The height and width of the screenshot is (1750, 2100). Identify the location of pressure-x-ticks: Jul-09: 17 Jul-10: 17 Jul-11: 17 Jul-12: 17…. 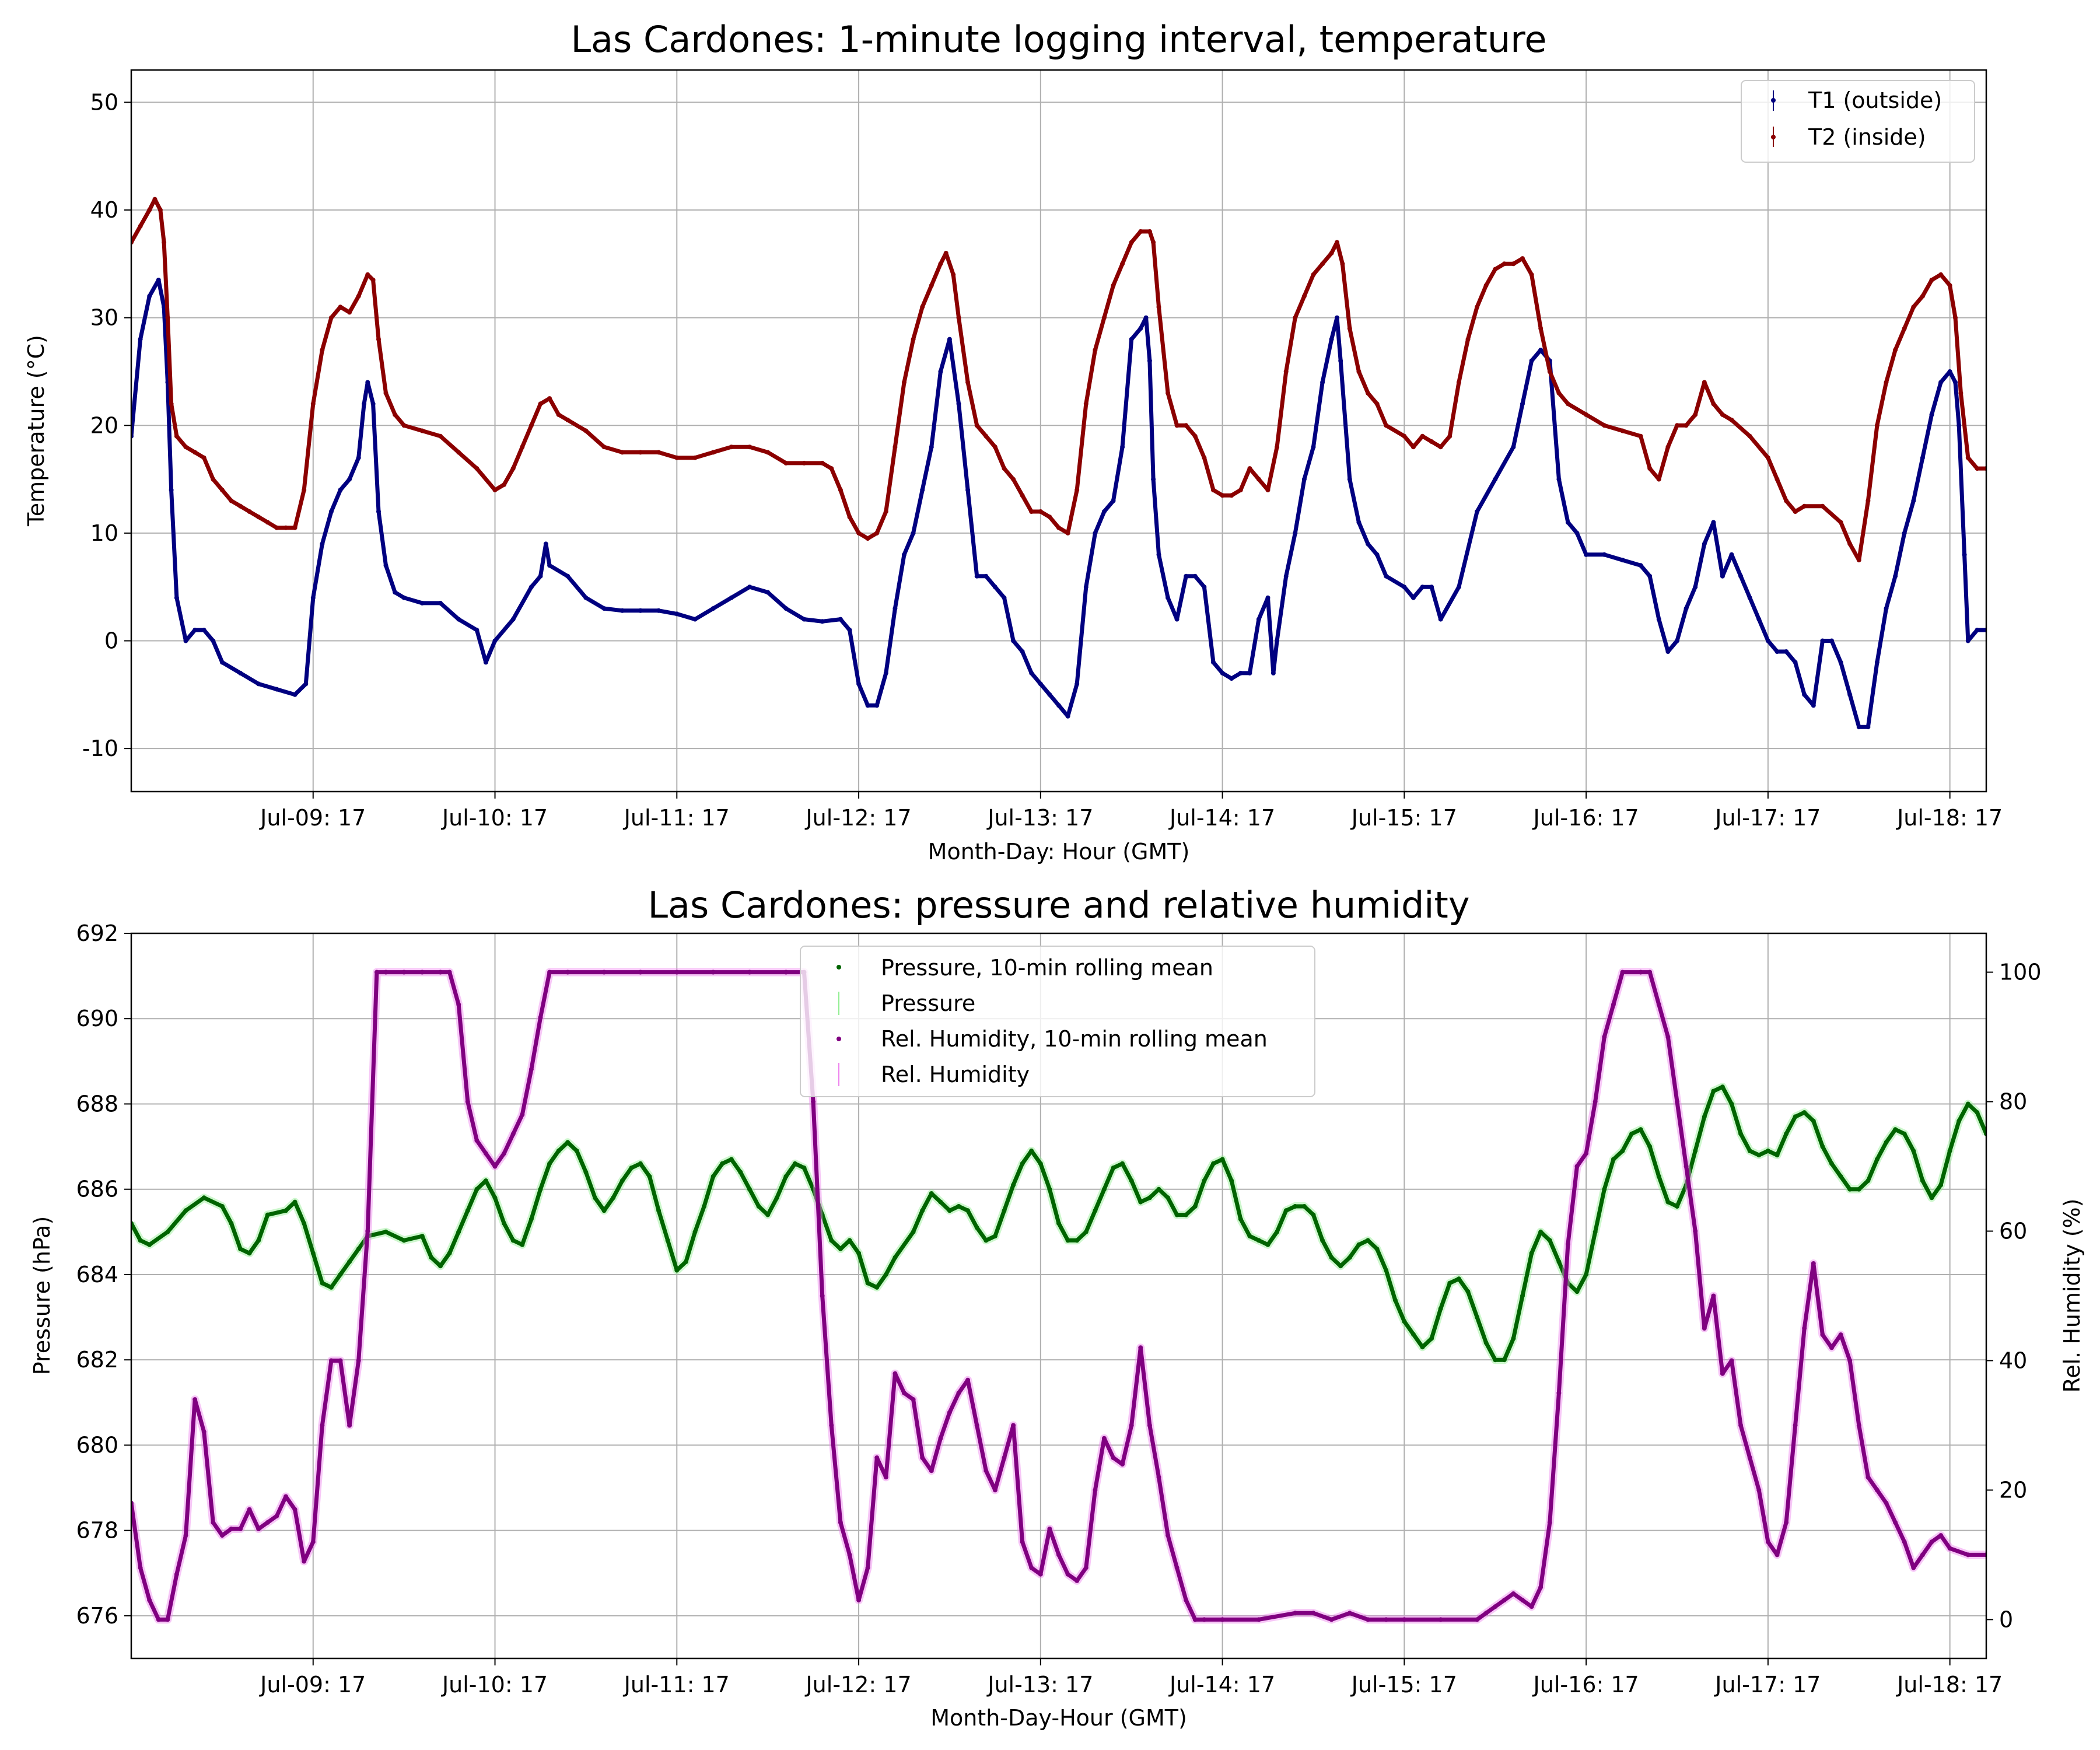
(1131, 1678).